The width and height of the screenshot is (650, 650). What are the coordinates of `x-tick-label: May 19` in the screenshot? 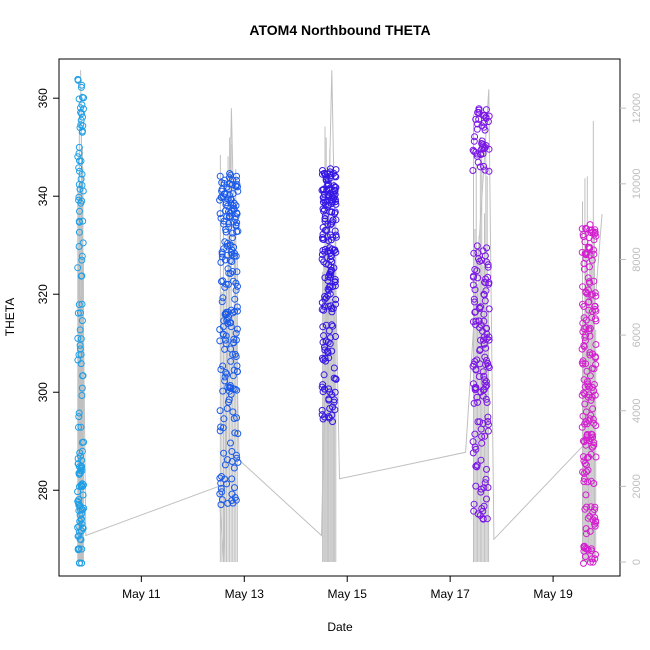 It's located at (553, 594).